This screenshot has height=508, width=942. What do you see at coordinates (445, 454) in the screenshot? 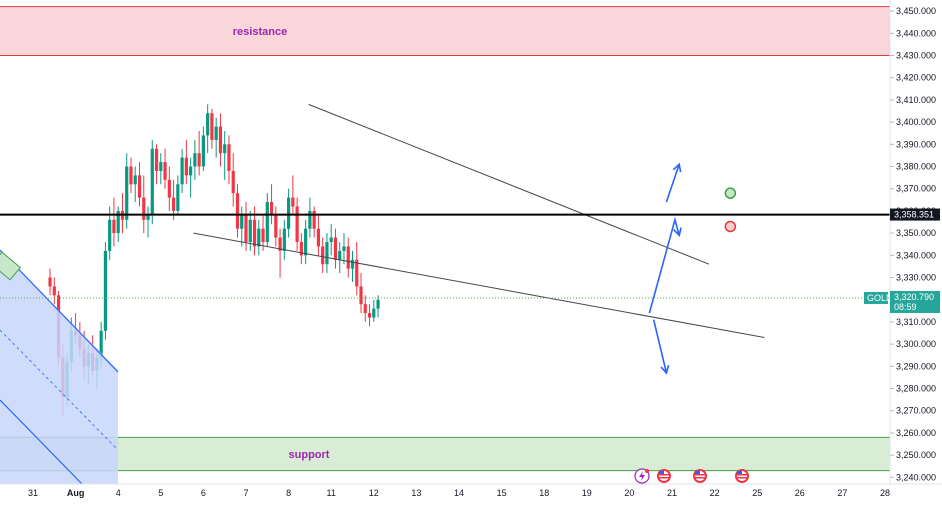
I see `support-zone` at bounding box center [445, 454].